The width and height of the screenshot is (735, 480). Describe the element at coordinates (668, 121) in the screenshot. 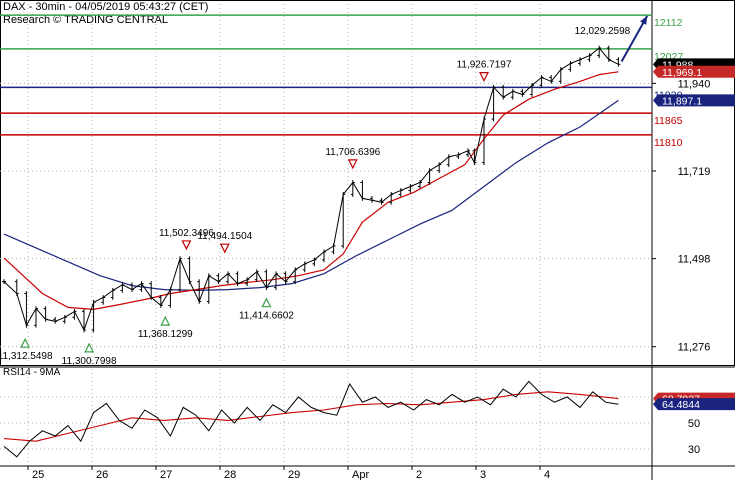

I see `level-label: 11865` at that location.